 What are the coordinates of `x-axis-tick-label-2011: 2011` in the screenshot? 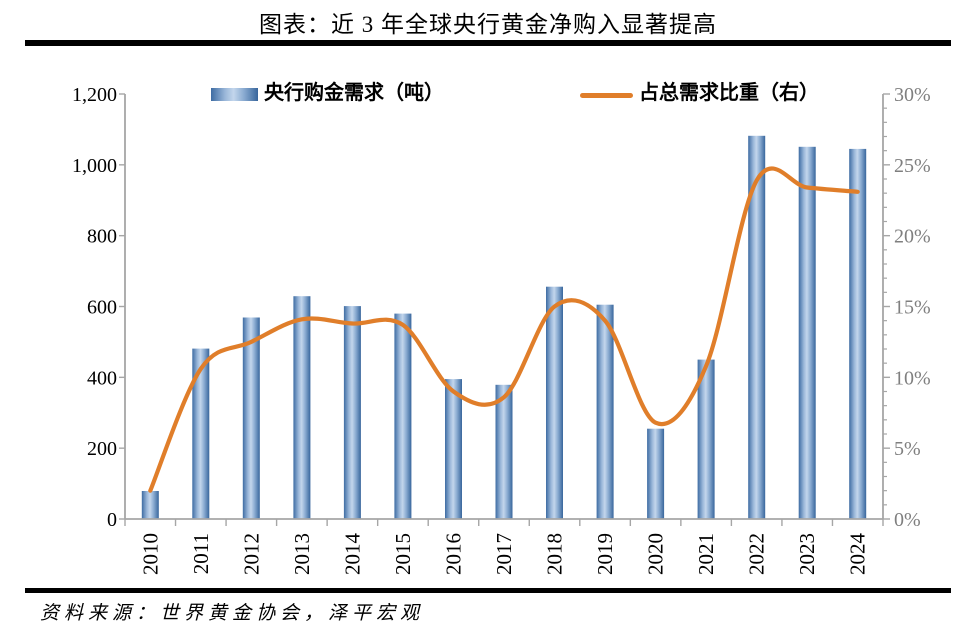 It's located at (201, 553).